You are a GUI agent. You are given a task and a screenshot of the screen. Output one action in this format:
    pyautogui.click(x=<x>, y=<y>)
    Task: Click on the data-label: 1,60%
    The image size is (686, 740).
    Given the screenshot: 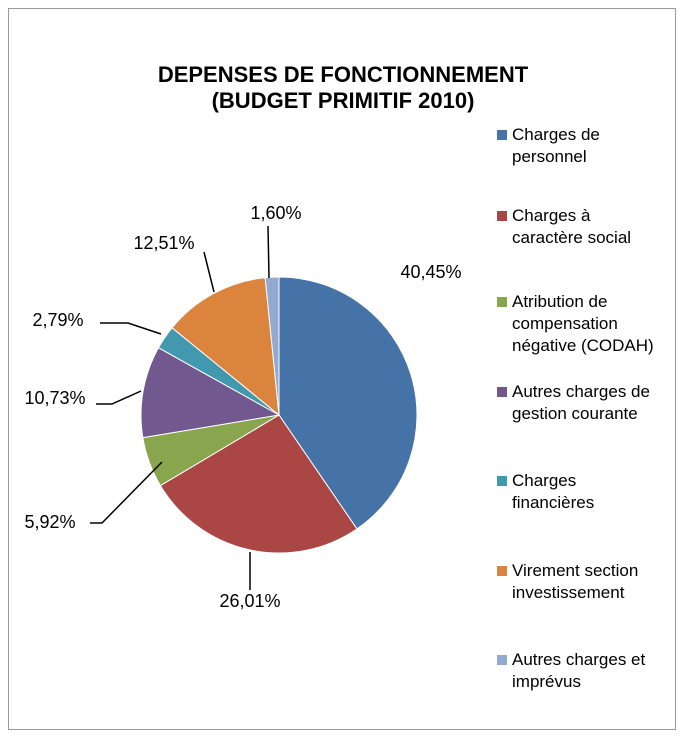 What is the action you would take?
    pyautogui.click(x=275, y=213)
    